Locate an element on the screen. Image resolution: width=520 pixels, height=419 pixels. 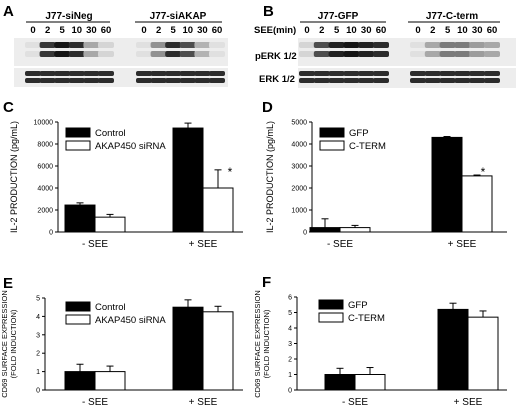
panel-a-timepoint-label: 60 is located at coordinates (106, 30).